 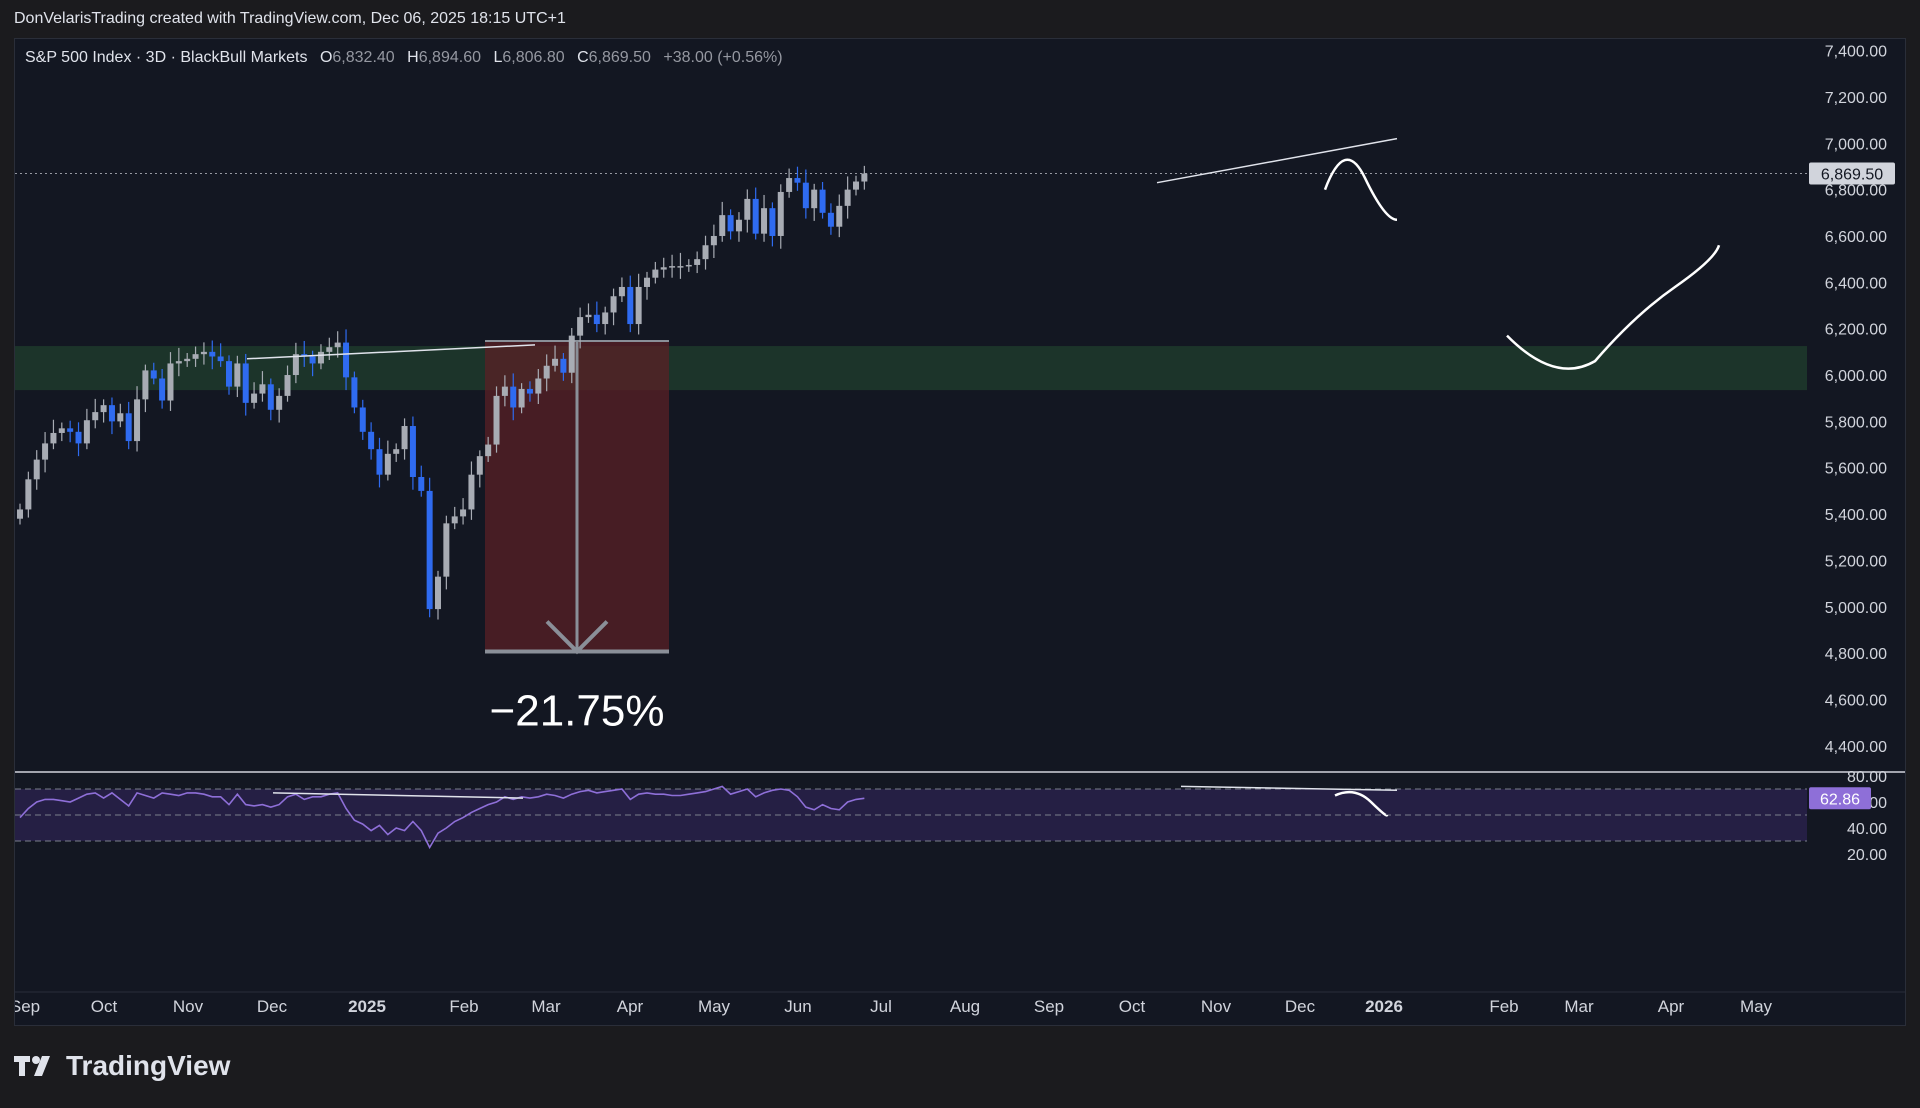 I want to click on trendline-upper-right, so click(x=1277, y=160).